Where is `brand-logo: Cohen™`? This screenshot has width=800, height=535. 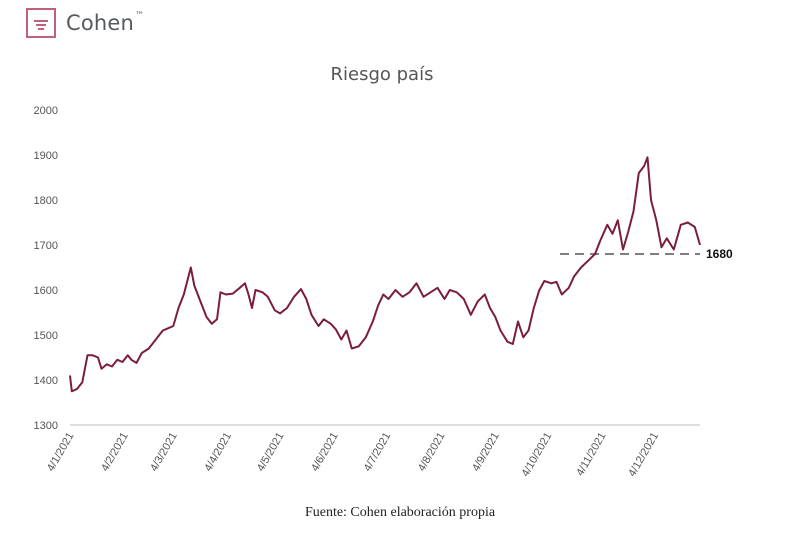 brand-logo: Cohen™ is located at coordinates (85, 23).